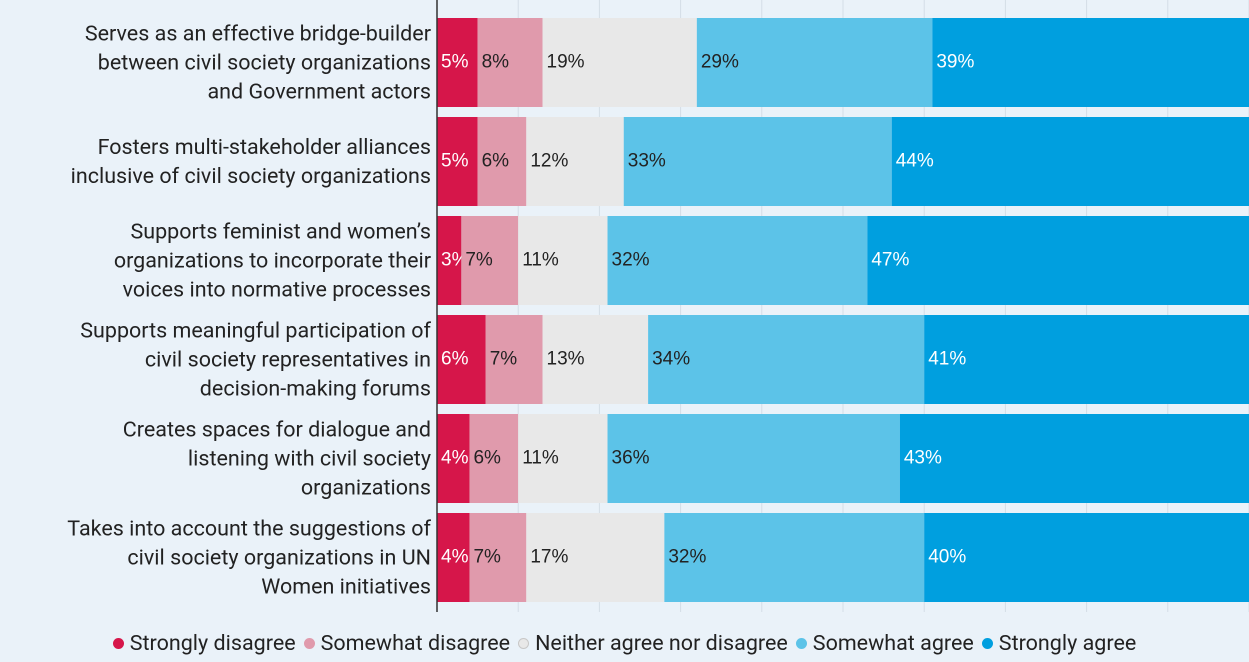 The image size is (1249, 662). Describe the element at coordinates (647, 161) in the screenshot. I see `data-label: 33%` at that location.